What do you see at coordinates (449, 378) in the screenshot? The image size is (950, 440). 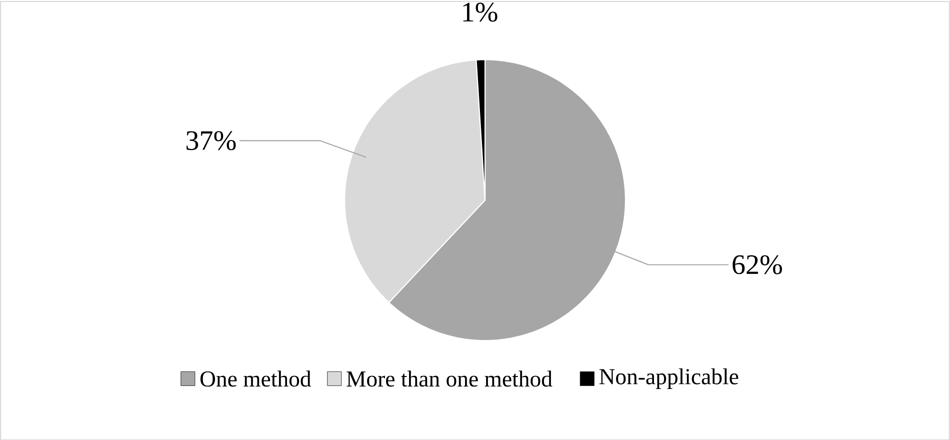 I see `legend-label: More than one method` at bounding box center [449, 378].